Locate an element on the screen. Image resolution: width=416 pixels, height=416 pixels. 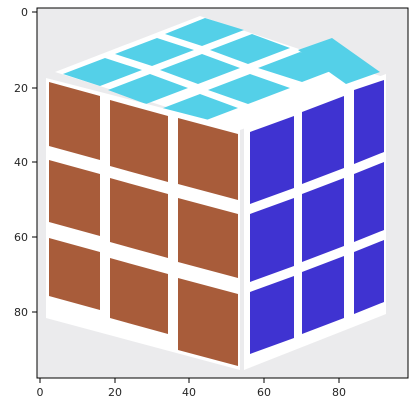
x-tick-label: 60 is located at coordinates (264, 392).